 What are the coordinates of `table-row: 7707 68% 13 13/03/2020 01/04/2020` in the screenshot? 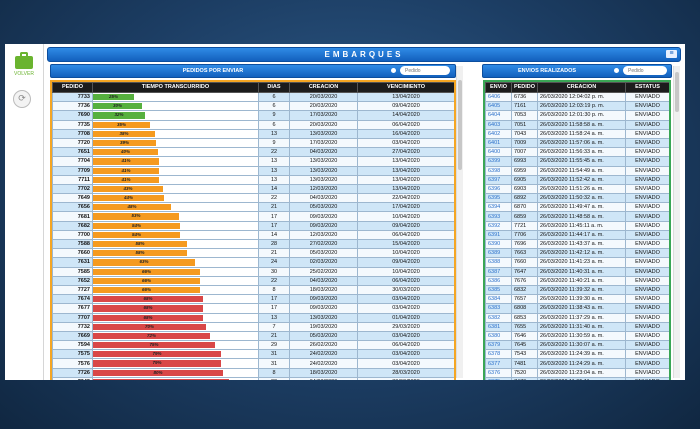 It's located at (253, 317).